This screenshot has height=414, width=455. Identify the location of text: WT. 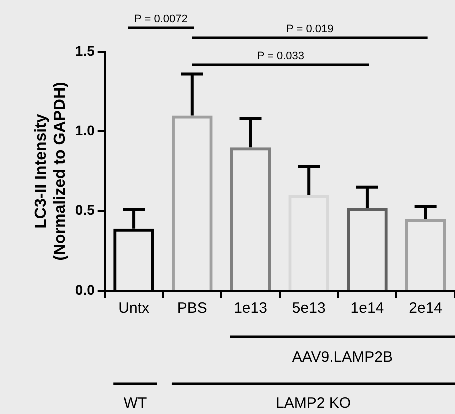
(136, 403).